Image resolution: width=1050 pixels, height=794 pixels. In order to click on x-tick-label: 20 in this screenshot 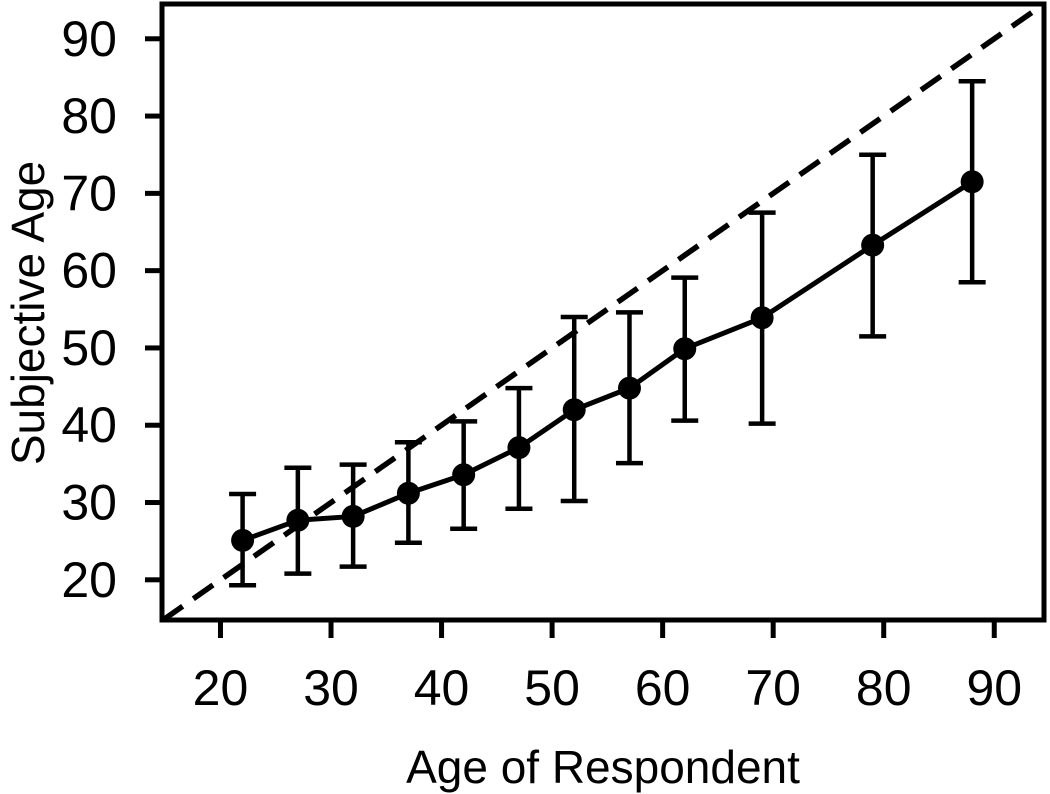, I will do `click(221, 688)`.